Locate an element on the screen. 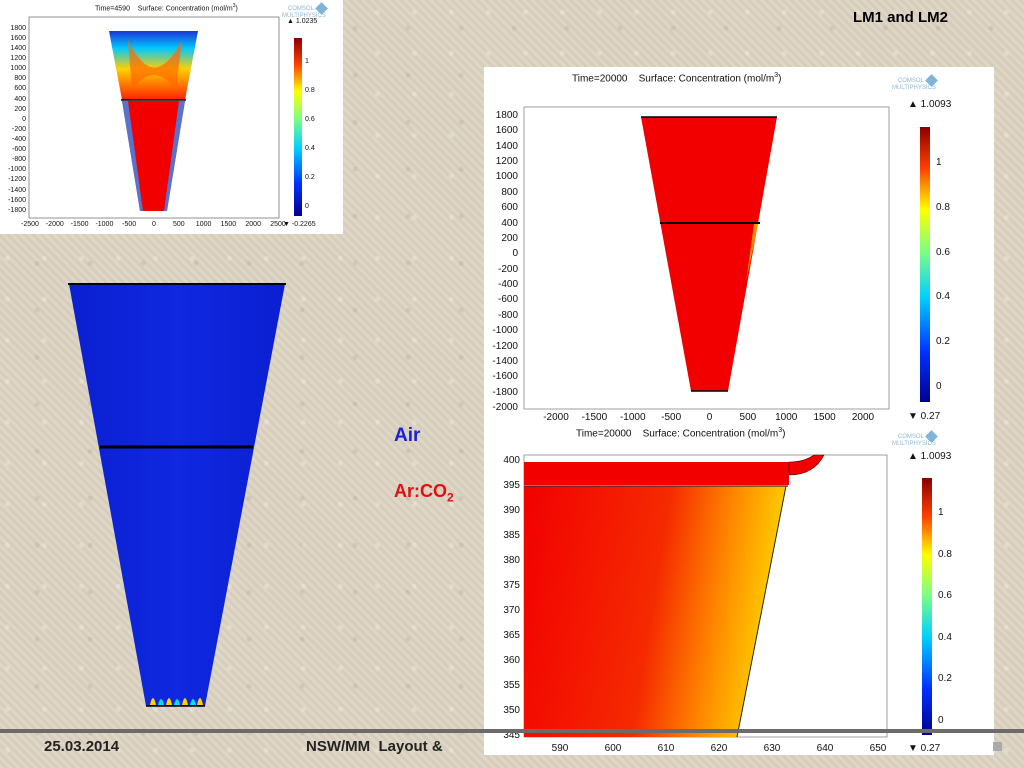 This screenshot has height=768, width=1024. big-colorbar is located at coordinates (925, 264).